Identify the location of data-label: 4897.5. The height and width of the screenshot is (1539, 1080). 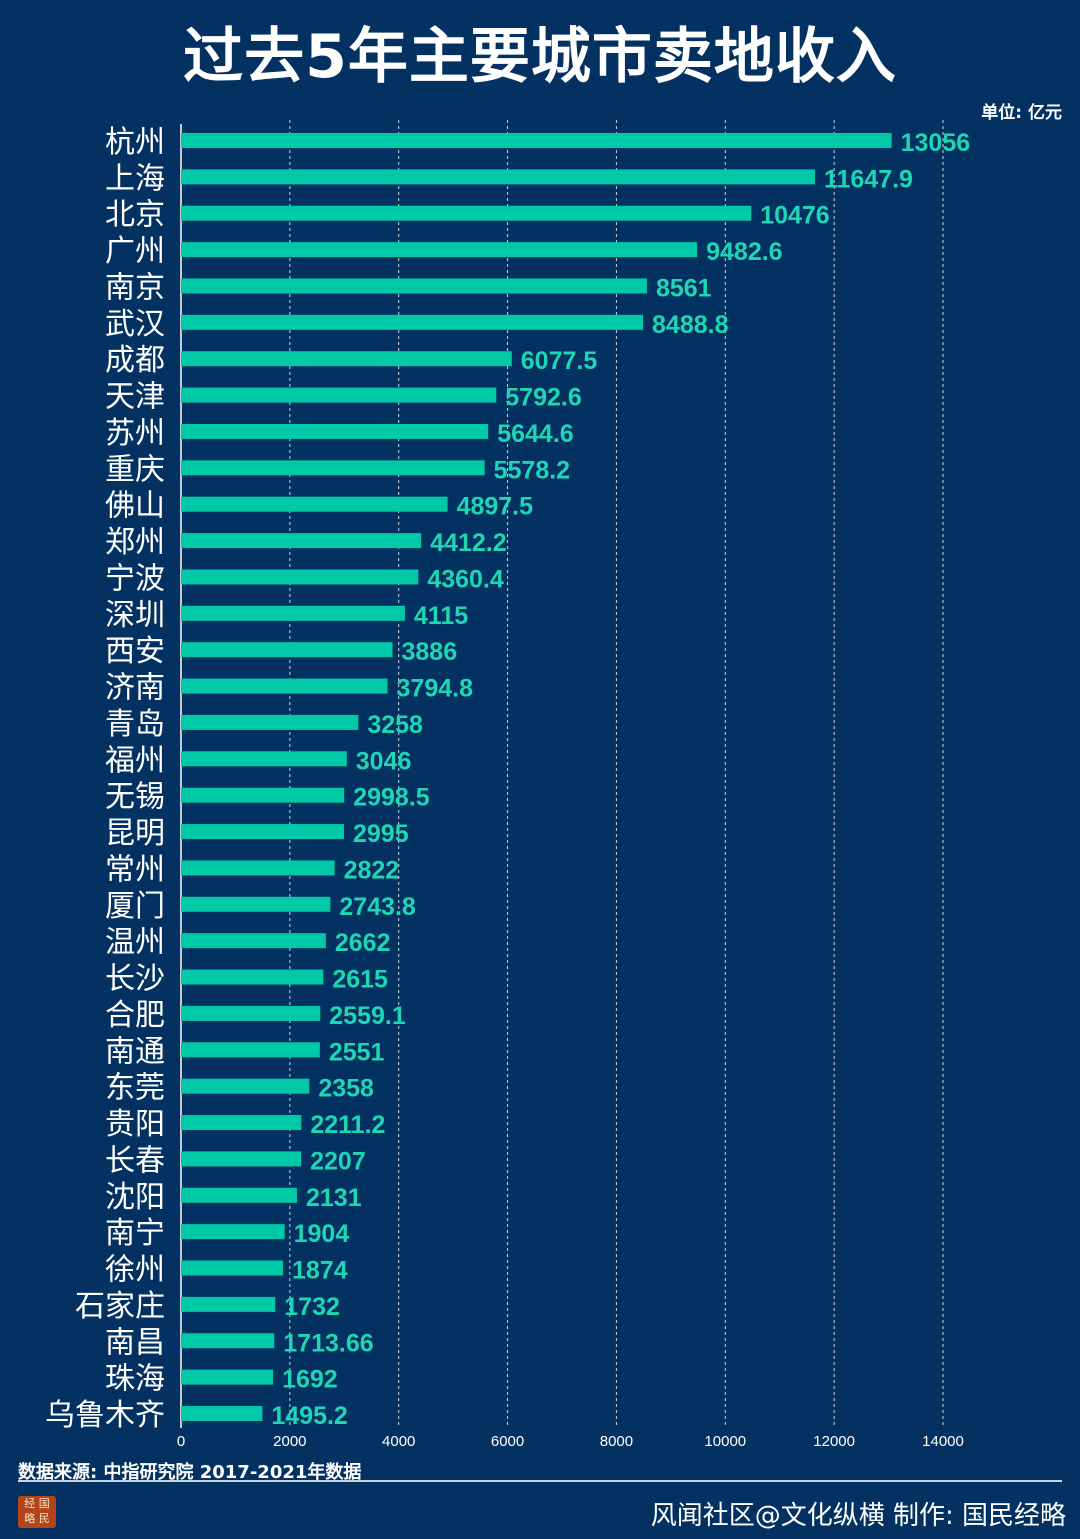
(495, 507).